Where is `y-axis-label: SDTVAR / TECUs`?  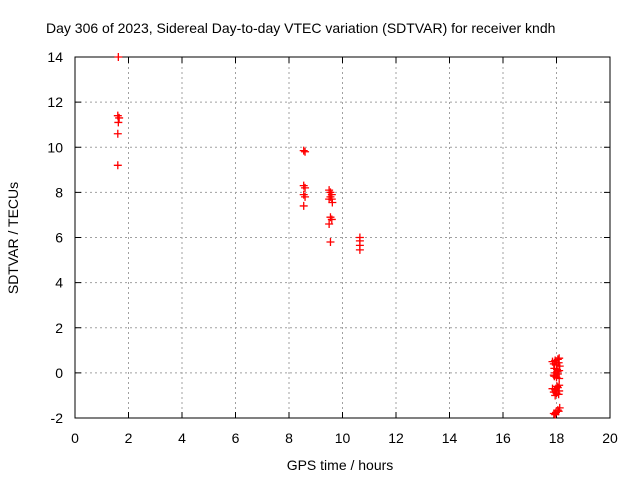 y-axis-label: SDTVAR / TECUs is located at coordinates (13, 238).